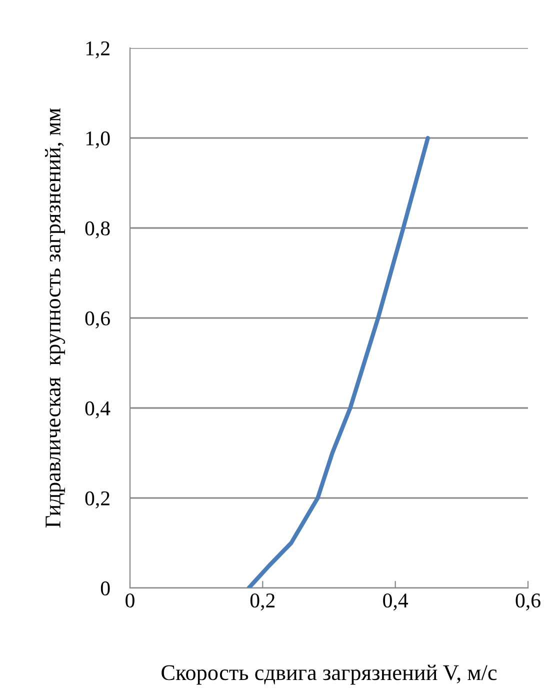 This screenshot has height=700, width=548. I want to click on y-tick-label: 1,0, so click(98, 139).